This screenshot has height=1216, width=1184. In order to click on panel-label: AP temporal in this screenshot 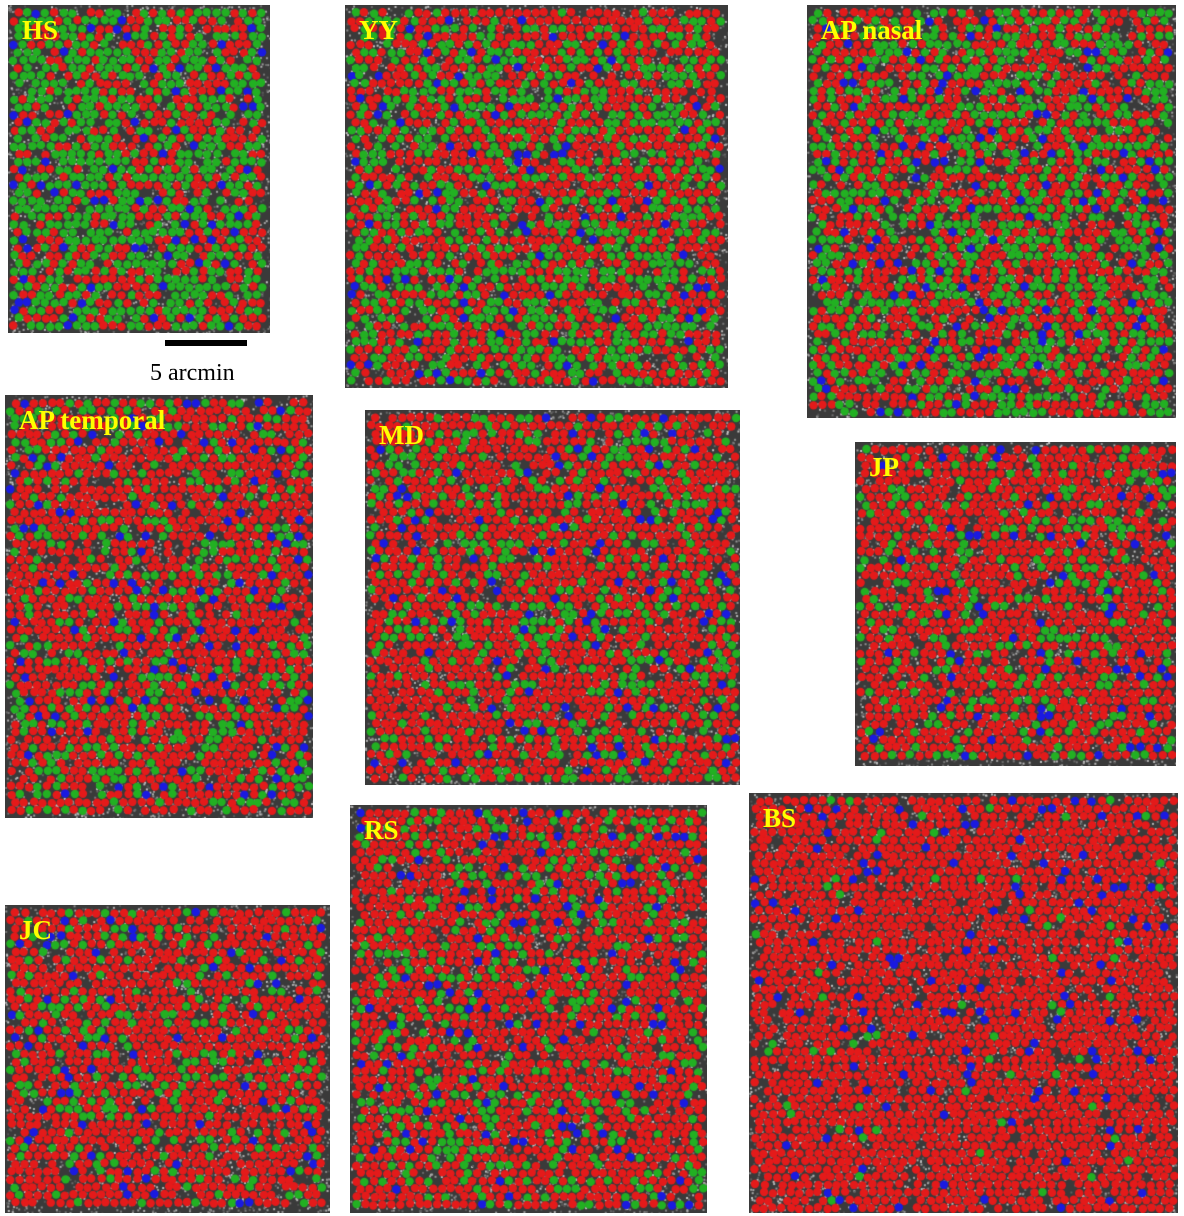, I will do `click(92, 420)`.